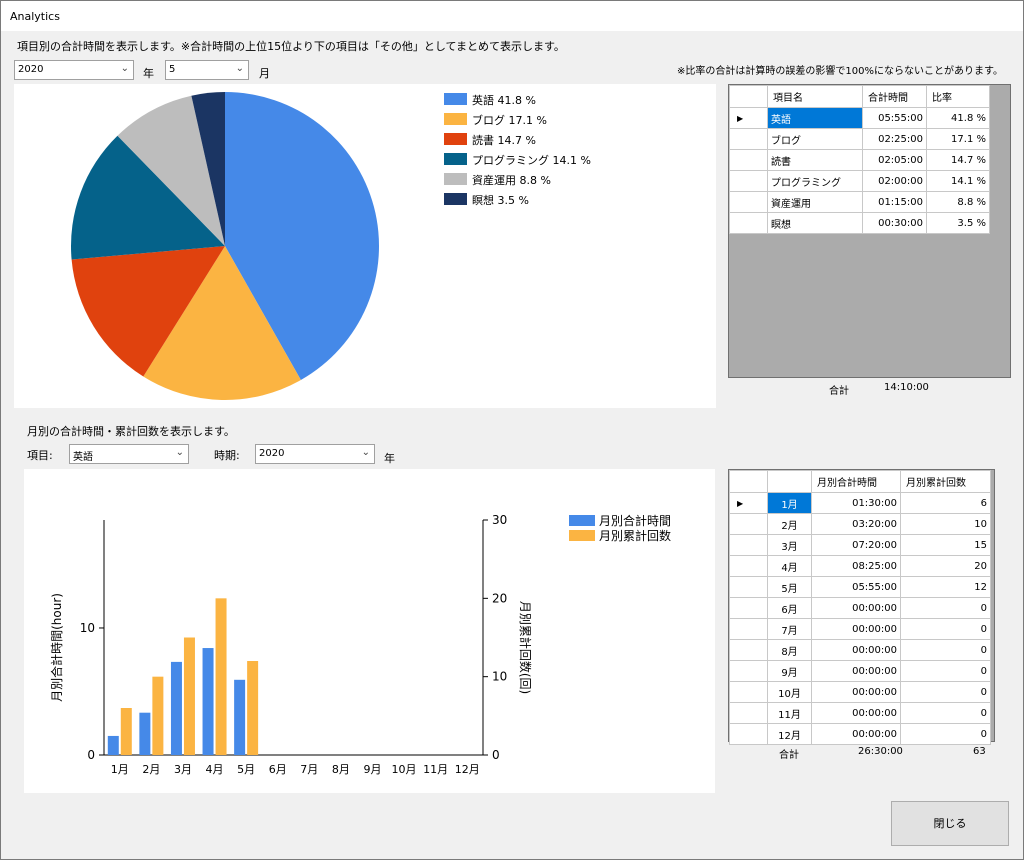 This screenshot has height=860, width=1024. What do you see at coordinates (207, 70) in the screenshot?
I see `month-select: 5 ⌄` at bounding box center [207, 70].